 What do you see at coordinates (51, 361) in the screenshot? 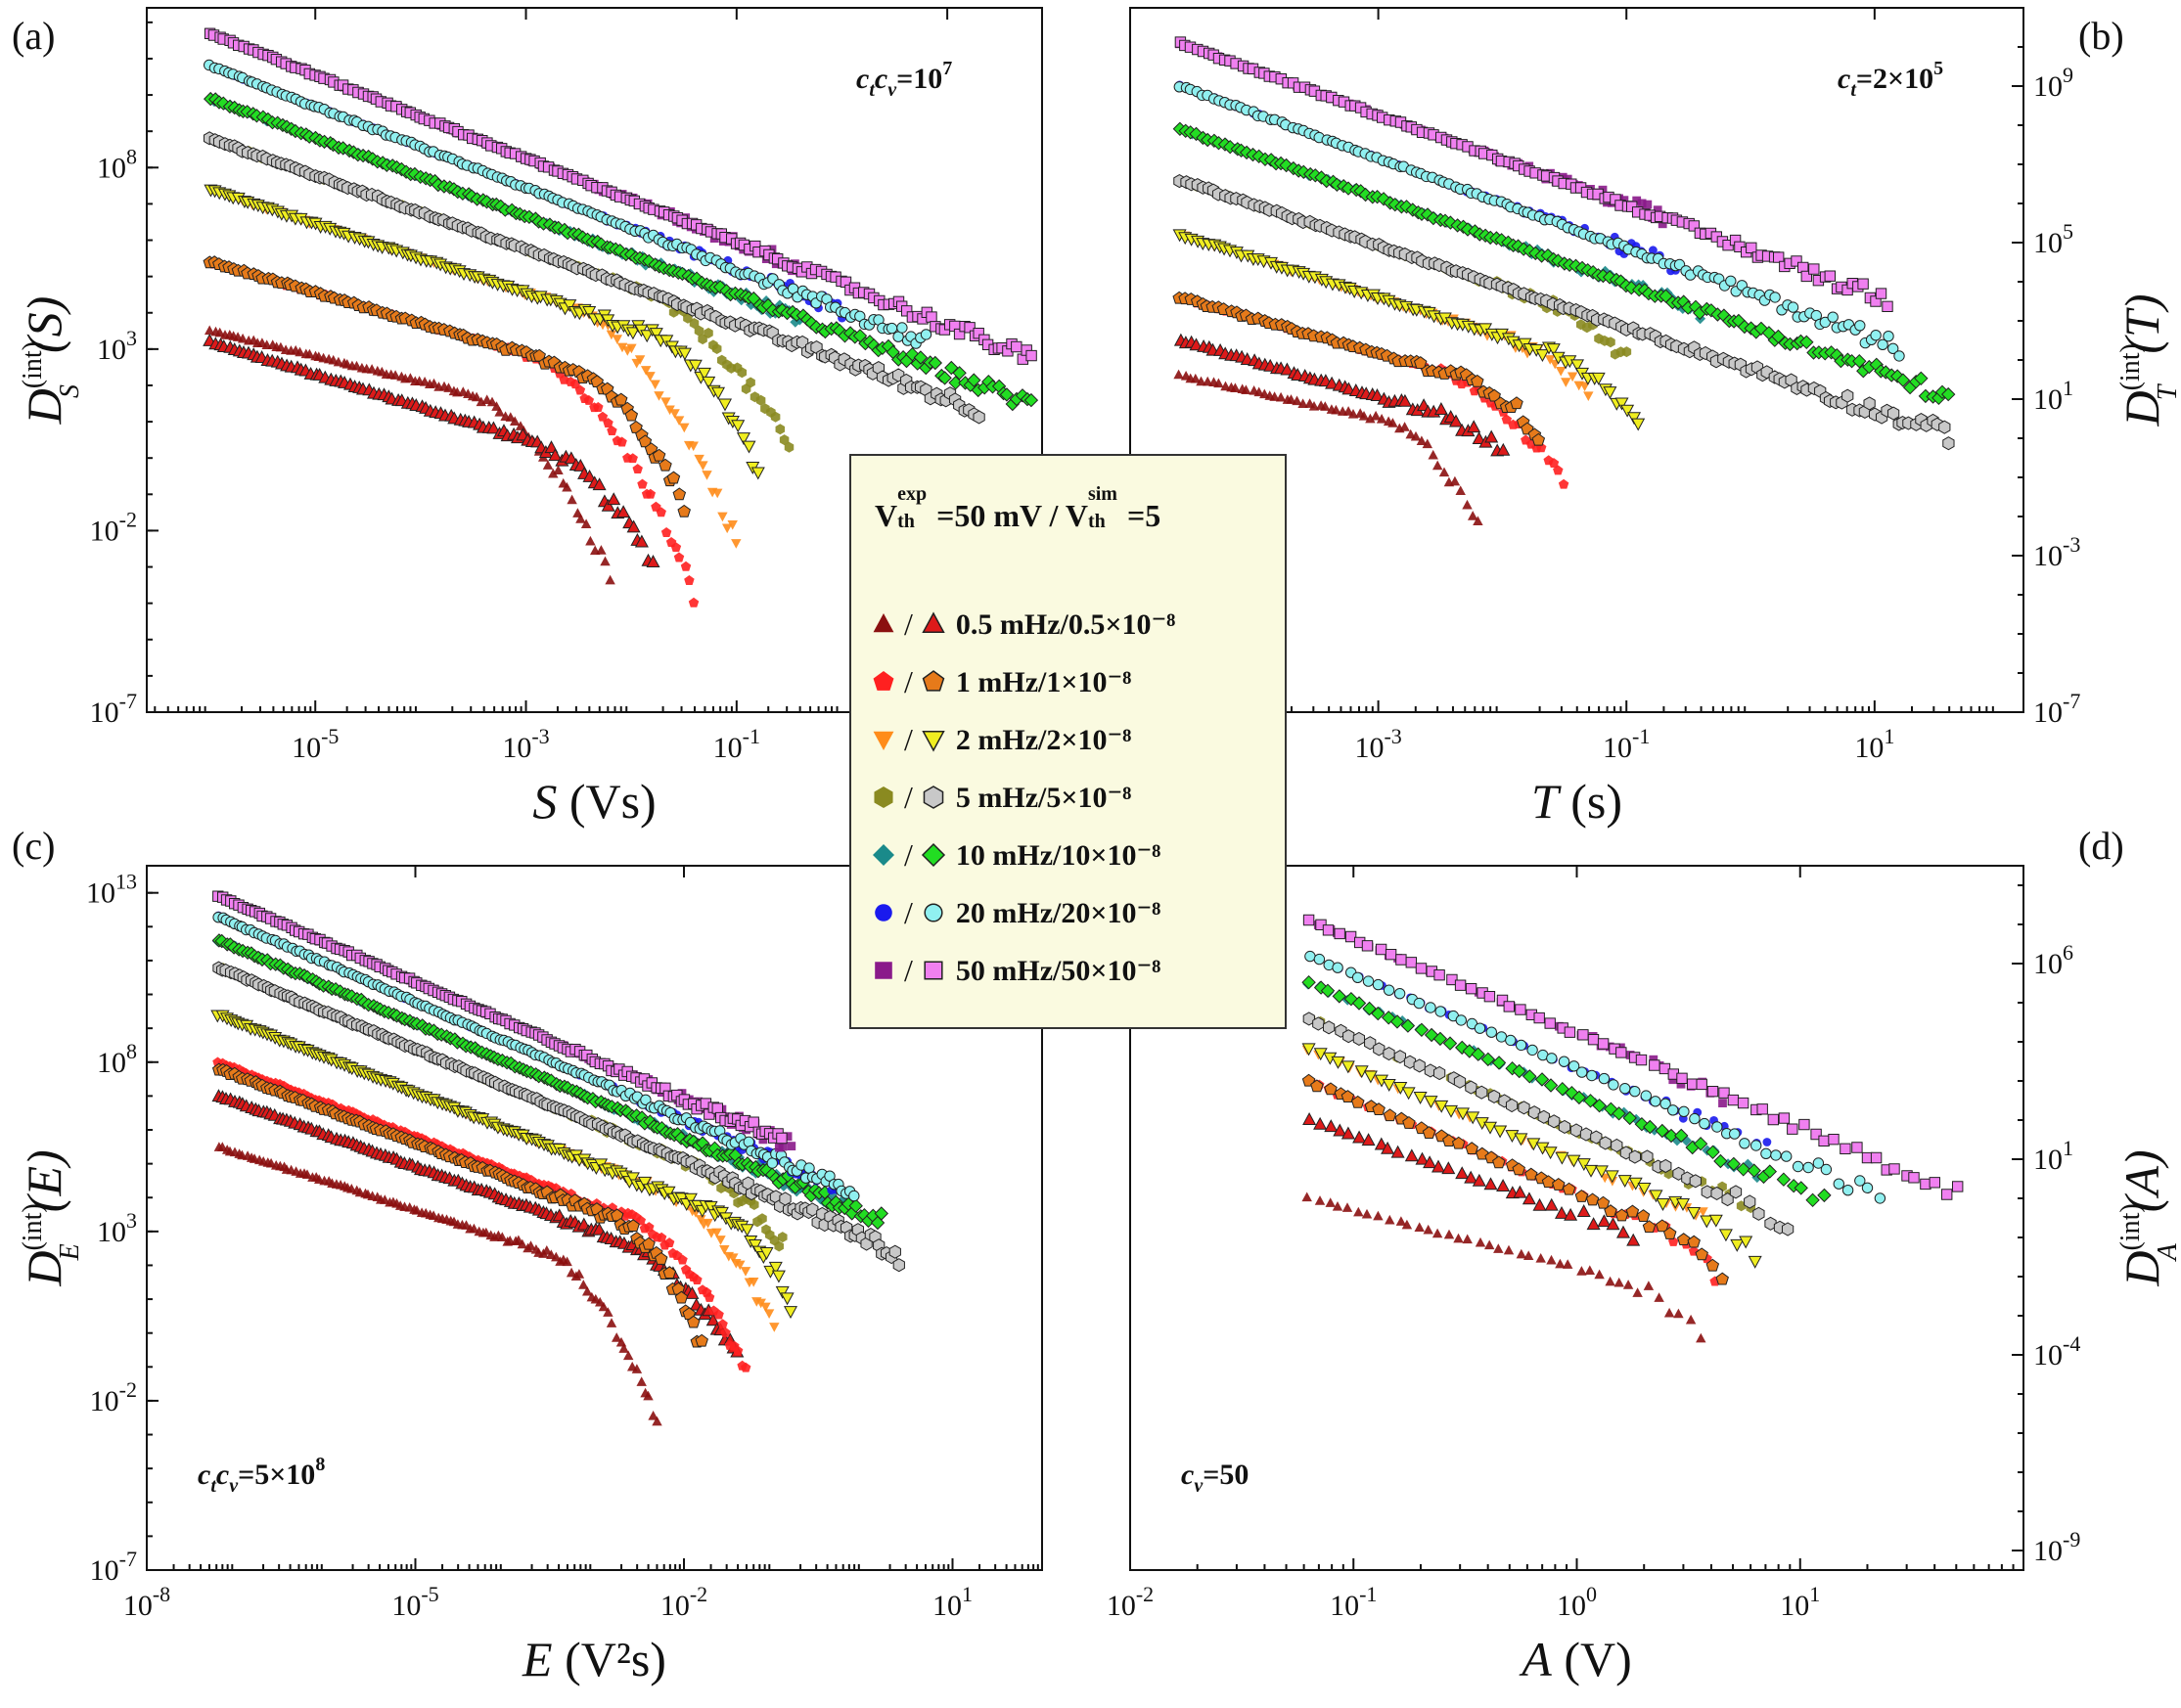
I see `y-axis-title: D(int)S(S)` at bounding box center [51, 361].